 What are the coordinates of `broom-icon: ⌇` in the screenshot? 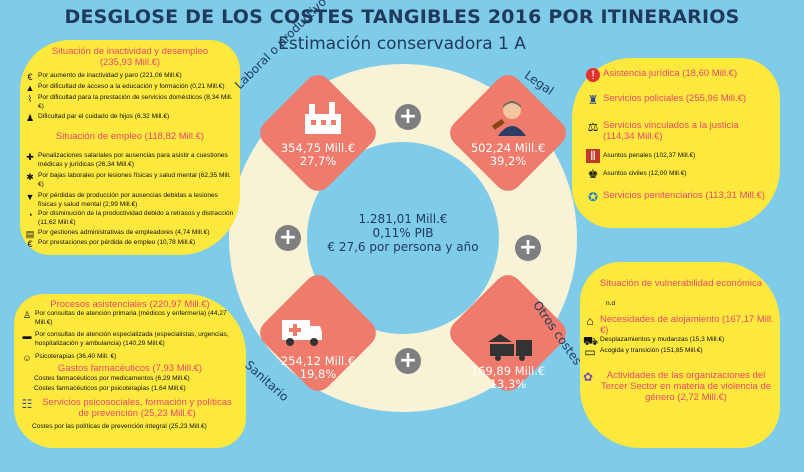 It's located at (30, 99).